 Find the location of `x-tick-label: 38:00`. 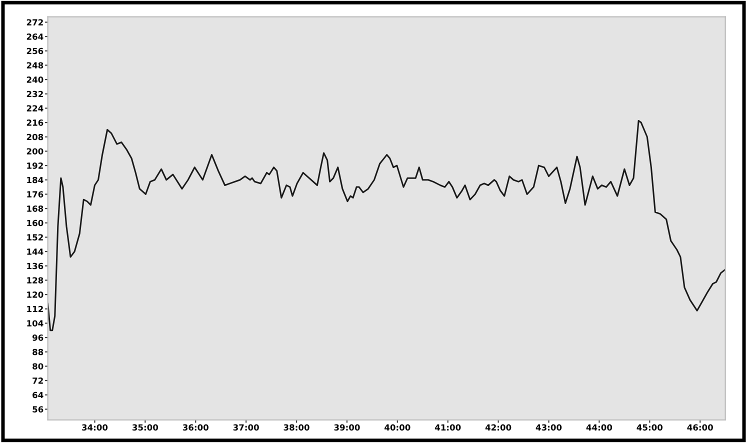

x-tick-label: 38:00 is located at coordinates (297, 427).